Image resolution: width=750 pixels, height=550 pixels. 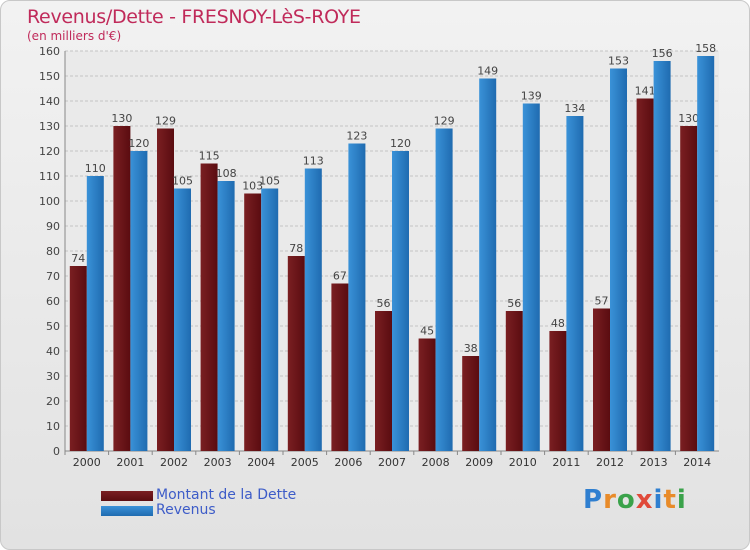 What do you see at coordinates (618, 61) in the screenshot?
I see `bar-value-label: 153` at bounding box center [618, 61].